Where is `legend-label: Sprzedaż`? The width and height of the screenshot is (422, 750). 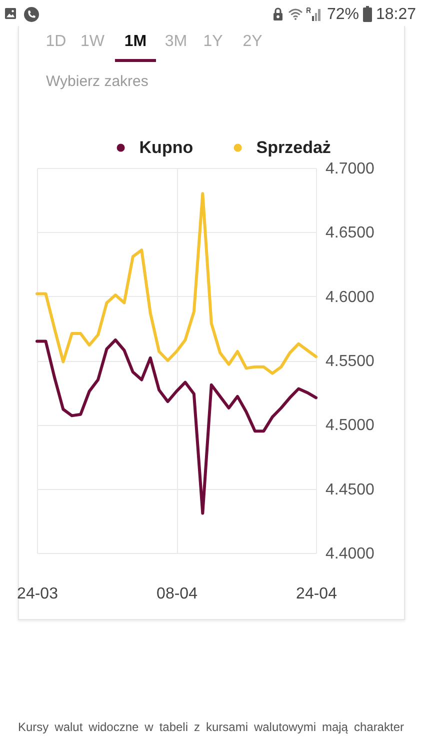 legend-label: Sprzedaż is located at coordinates (293, 147).